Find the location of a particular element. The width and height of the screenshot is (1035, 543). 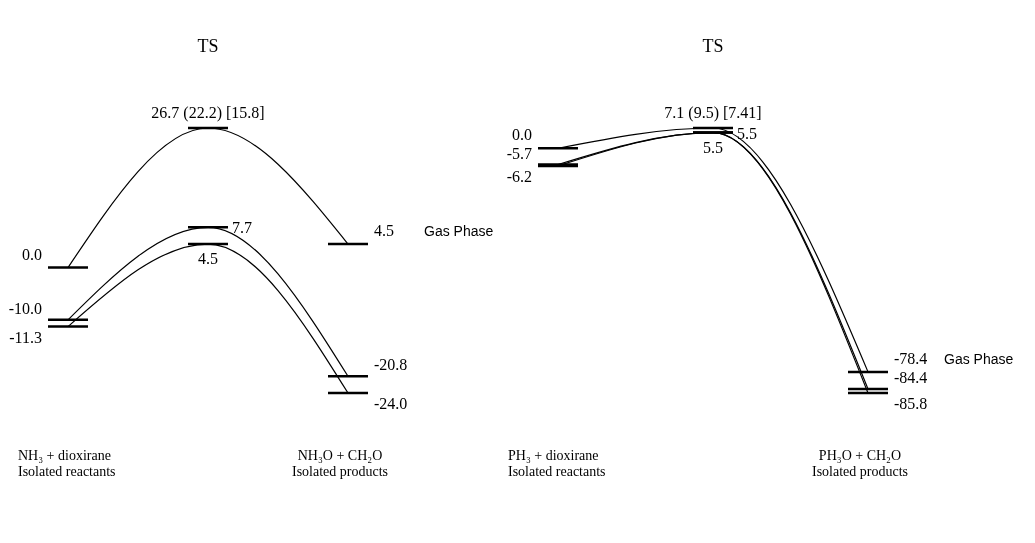

data-label: -6.2 is located at coordinates (519, 176).